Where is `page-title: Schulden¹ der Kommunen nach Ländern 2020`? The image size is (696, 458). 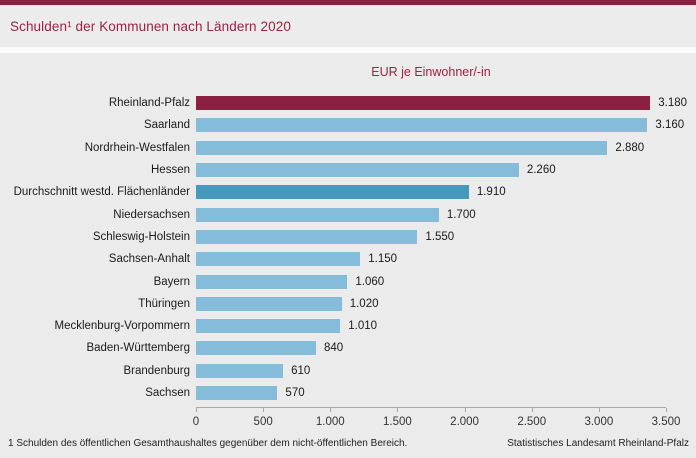 page-title: Schulden¹ der Kommunen nach Ländern 2020 is located at coordinates (150, 26).